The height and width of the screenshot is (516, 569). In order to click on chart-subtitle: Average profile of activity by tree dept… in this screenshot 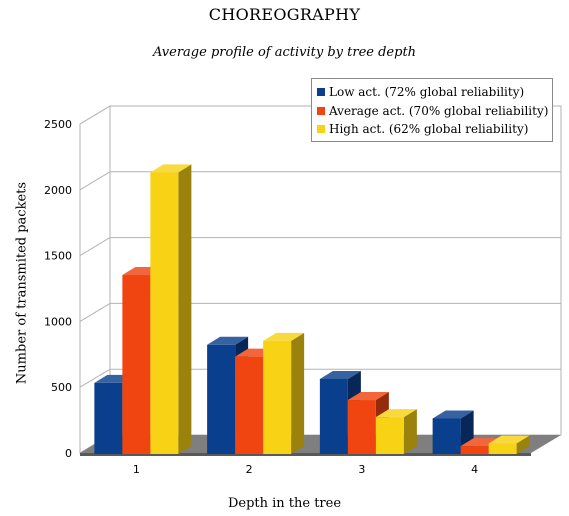, I will do `click(284, 52)`.